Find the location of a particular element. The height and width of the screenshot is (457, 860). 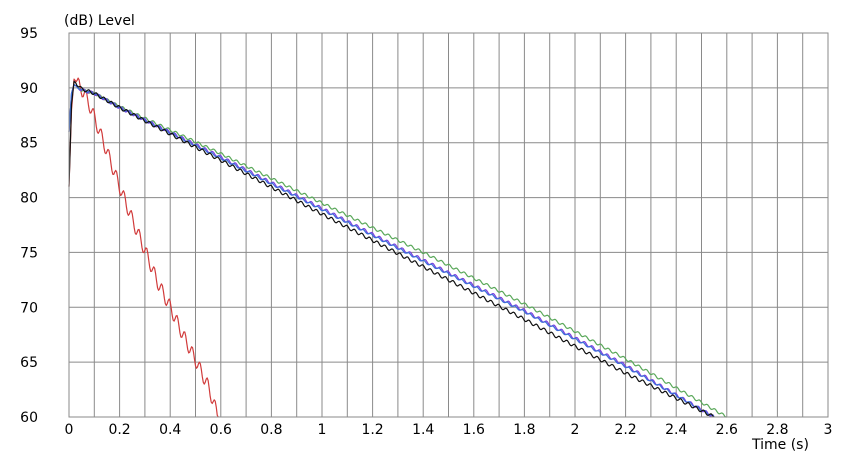

x-tick-label: 1.2 is located at coordinates (372, 430).